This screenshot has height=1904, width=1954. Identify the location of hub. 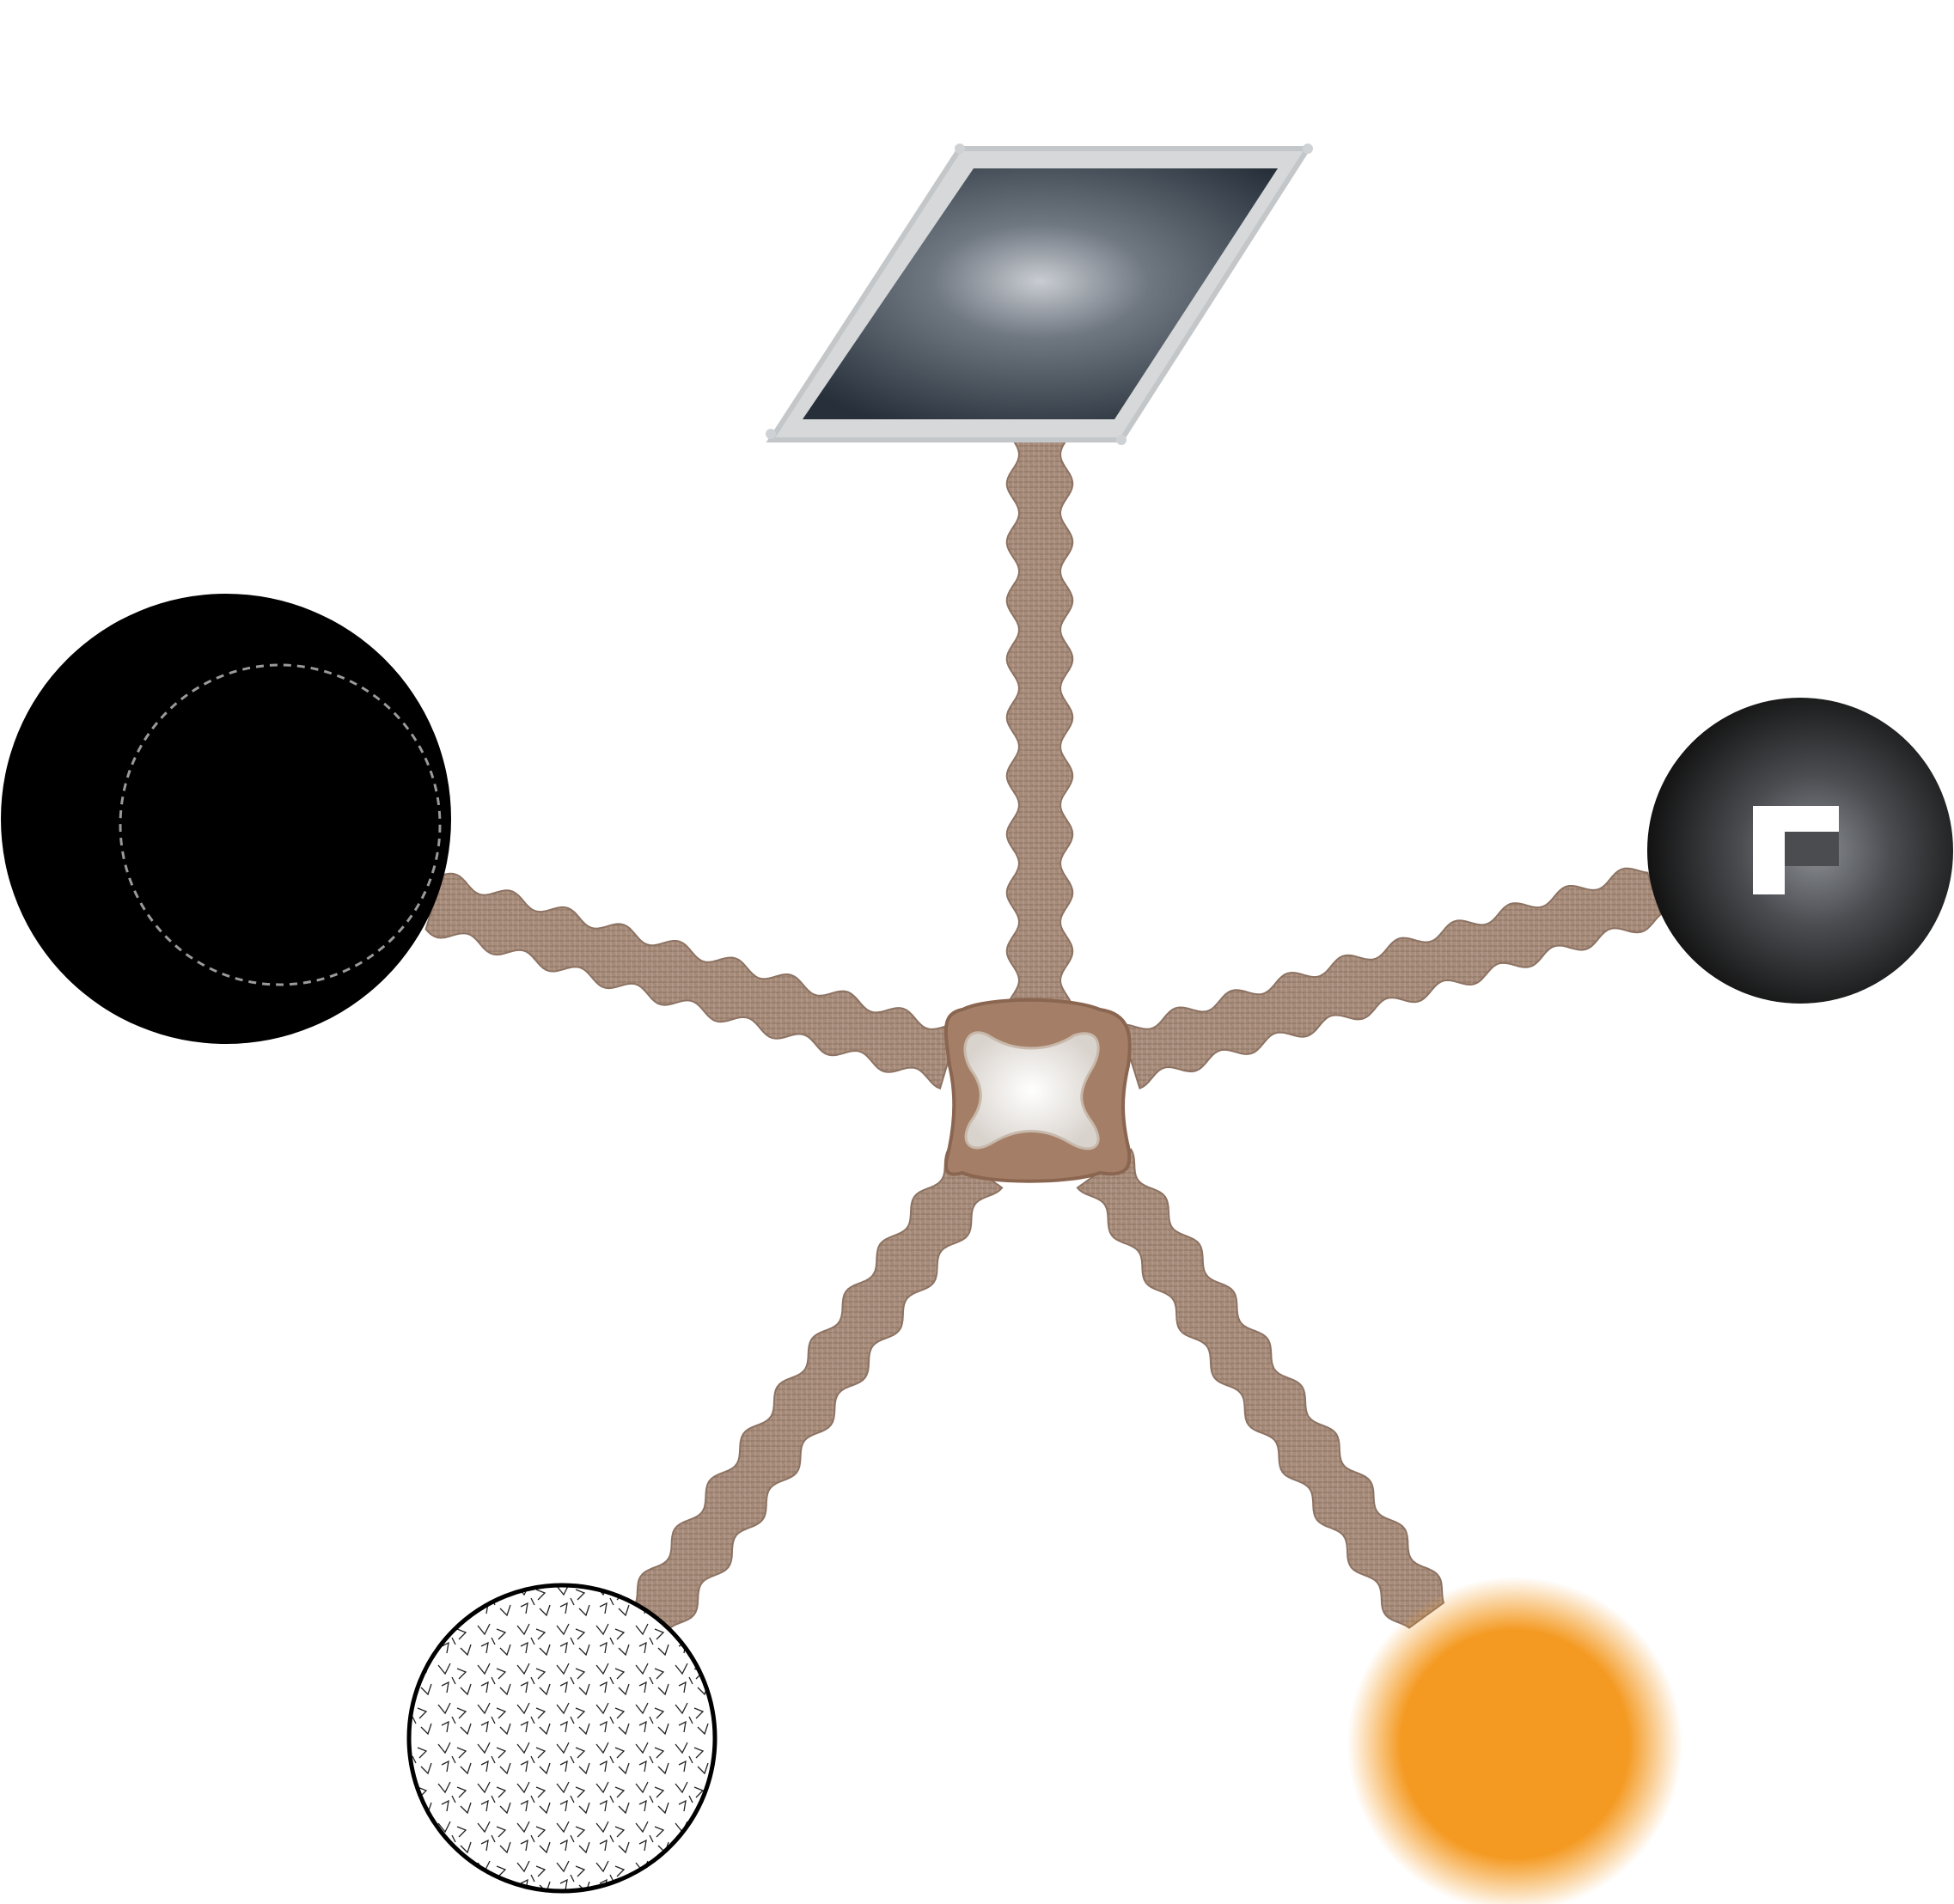
(1037, 1091).